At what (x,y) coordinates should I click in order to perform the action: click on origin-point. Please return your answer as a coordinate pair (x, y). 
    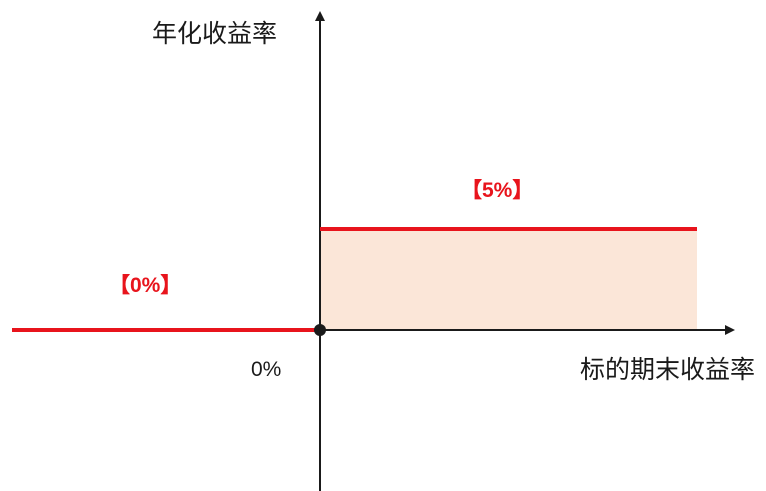
    Looking at the image, I should click on (320, 330).